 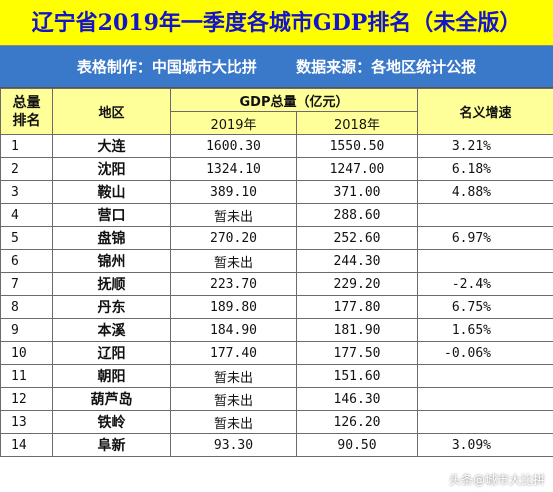 What do you see at coordinates (233, 169) in the screenshot?
I see `gdp-2019-cell: 1324.10` at bounding box center [233, 169].